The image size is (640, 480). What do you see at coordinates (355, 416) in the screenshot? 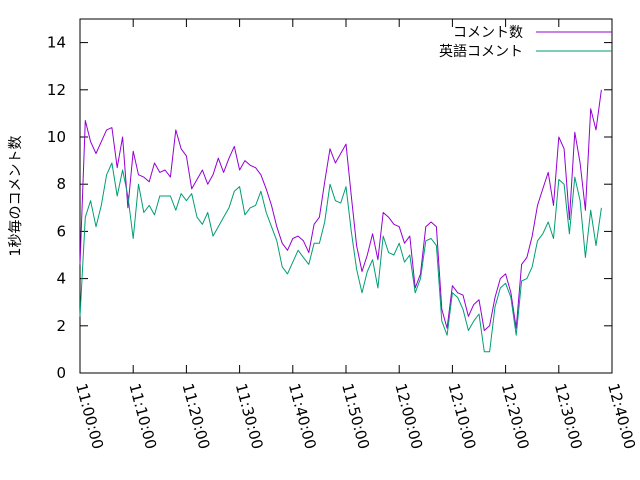
I see `x-tick-label: 11:50:00` at bounding box center [355, 416].